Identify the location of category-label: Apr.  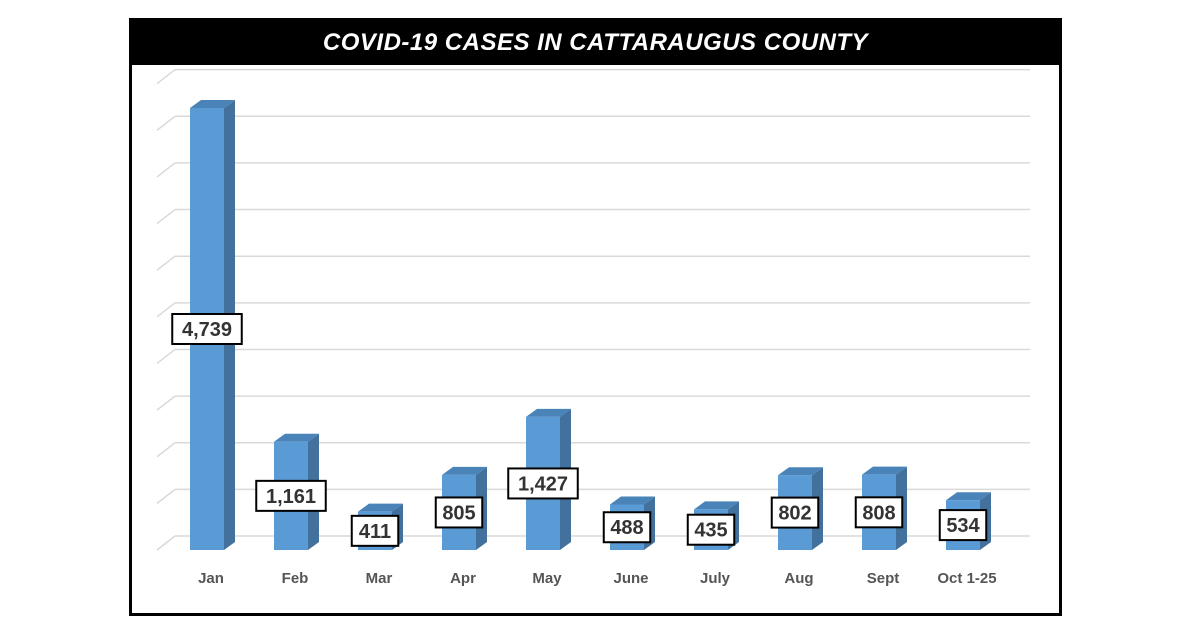
(463, 578).